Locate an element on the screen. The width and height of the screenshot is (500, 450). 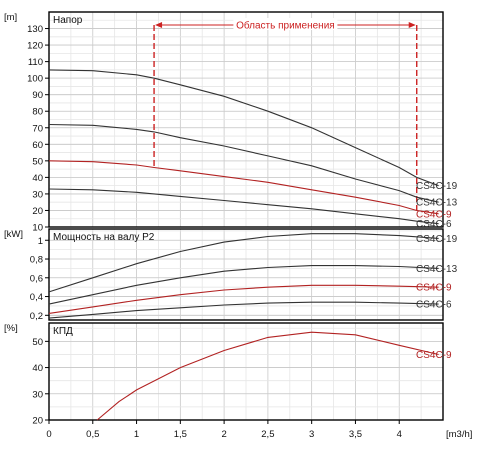
application-range-label-bg is located at coordinates (285, 24).